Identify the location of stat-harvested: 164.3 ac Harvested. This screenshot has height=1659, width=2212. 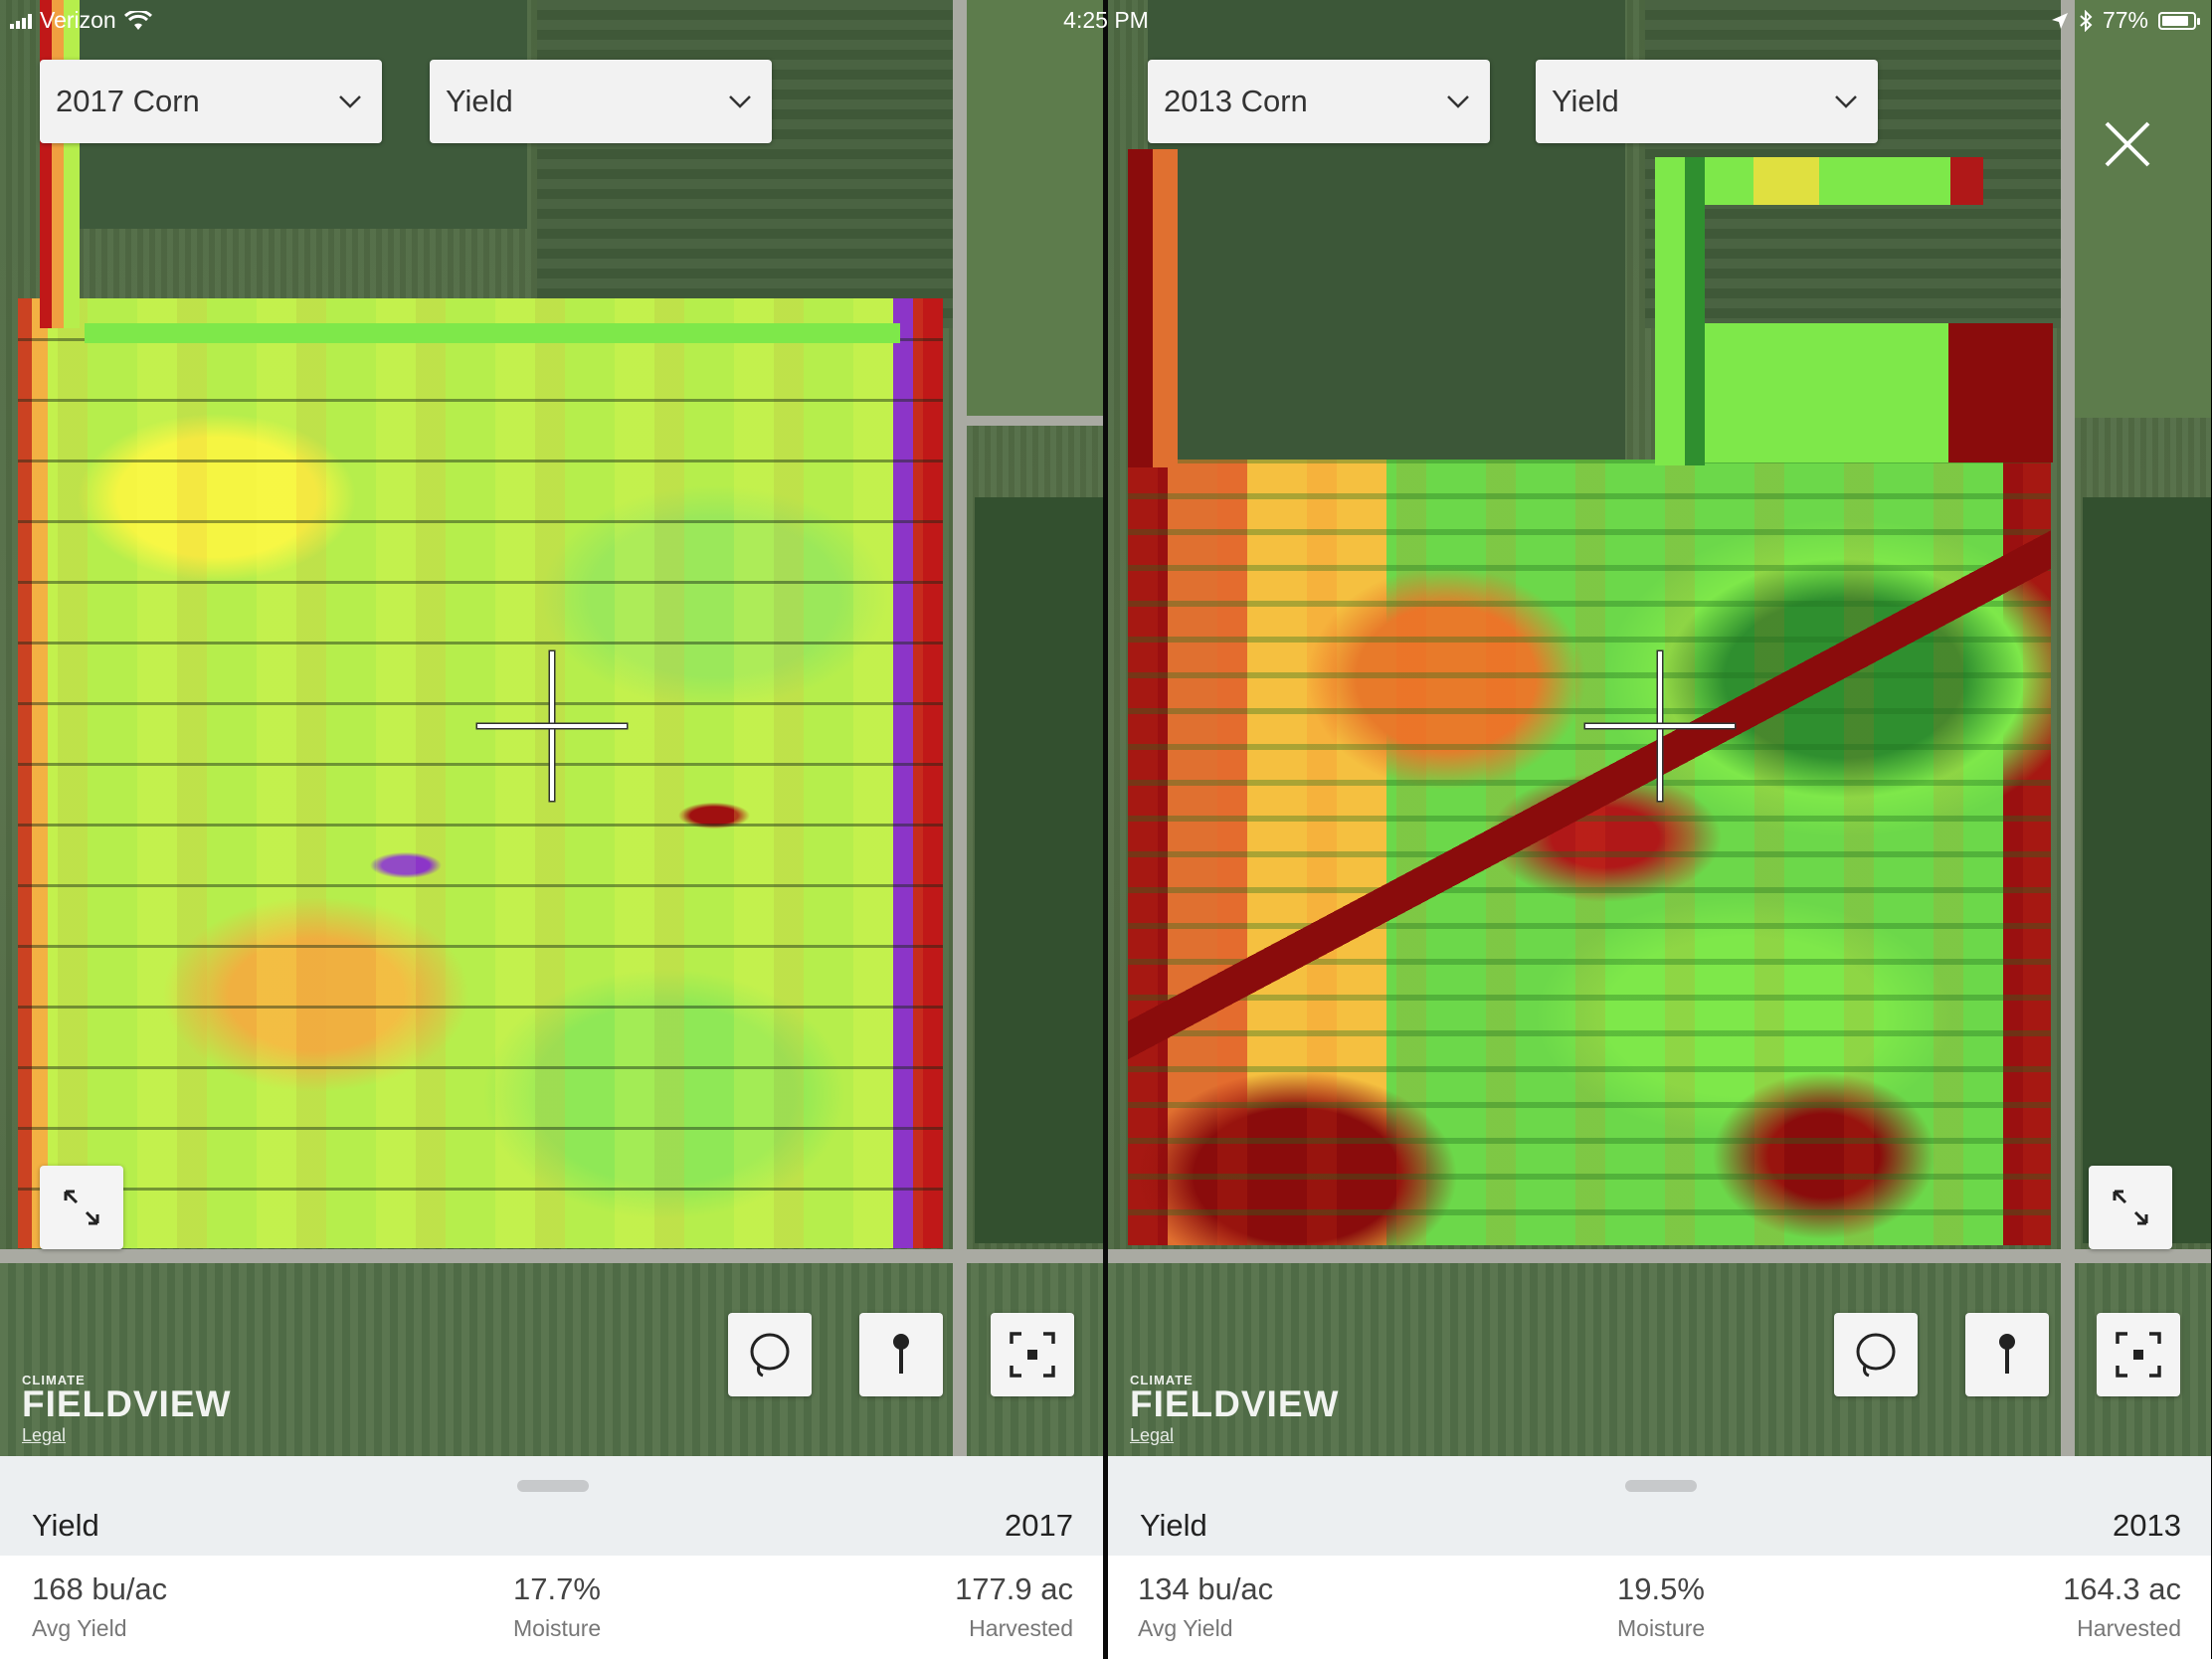
(2122, 1606).